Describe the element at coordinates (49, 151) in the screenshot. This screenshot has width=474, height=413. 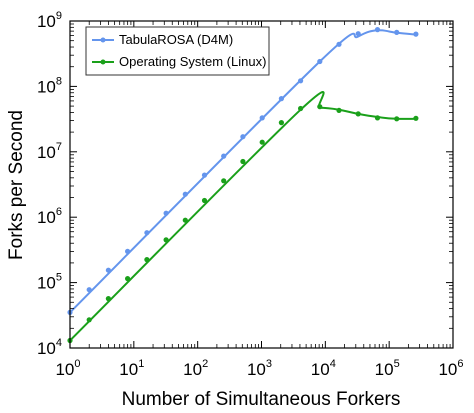
I see `y-tick-label: 10⁷` at that location.